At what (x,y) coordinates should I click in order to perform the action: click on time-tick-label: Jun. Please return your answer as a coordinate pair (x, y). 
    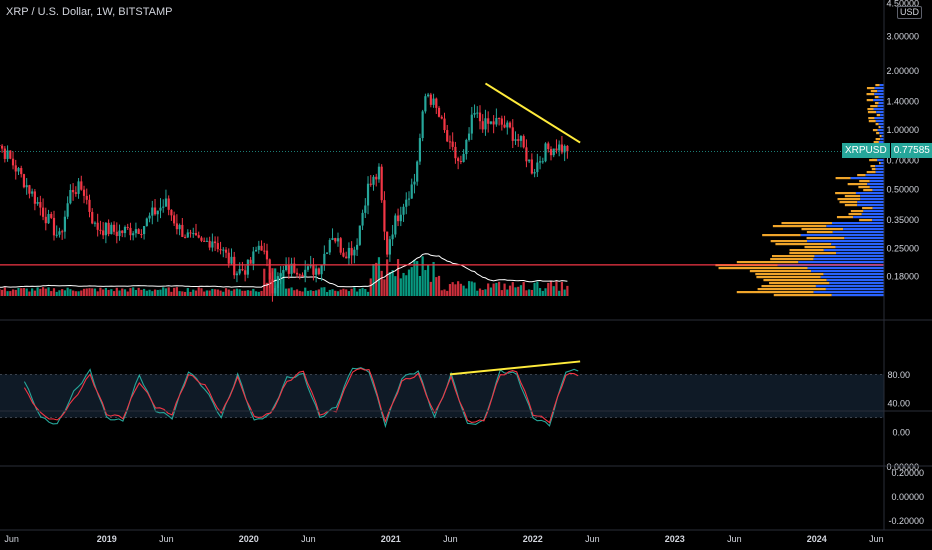
    Looking at the image, I should click on (734, 539).